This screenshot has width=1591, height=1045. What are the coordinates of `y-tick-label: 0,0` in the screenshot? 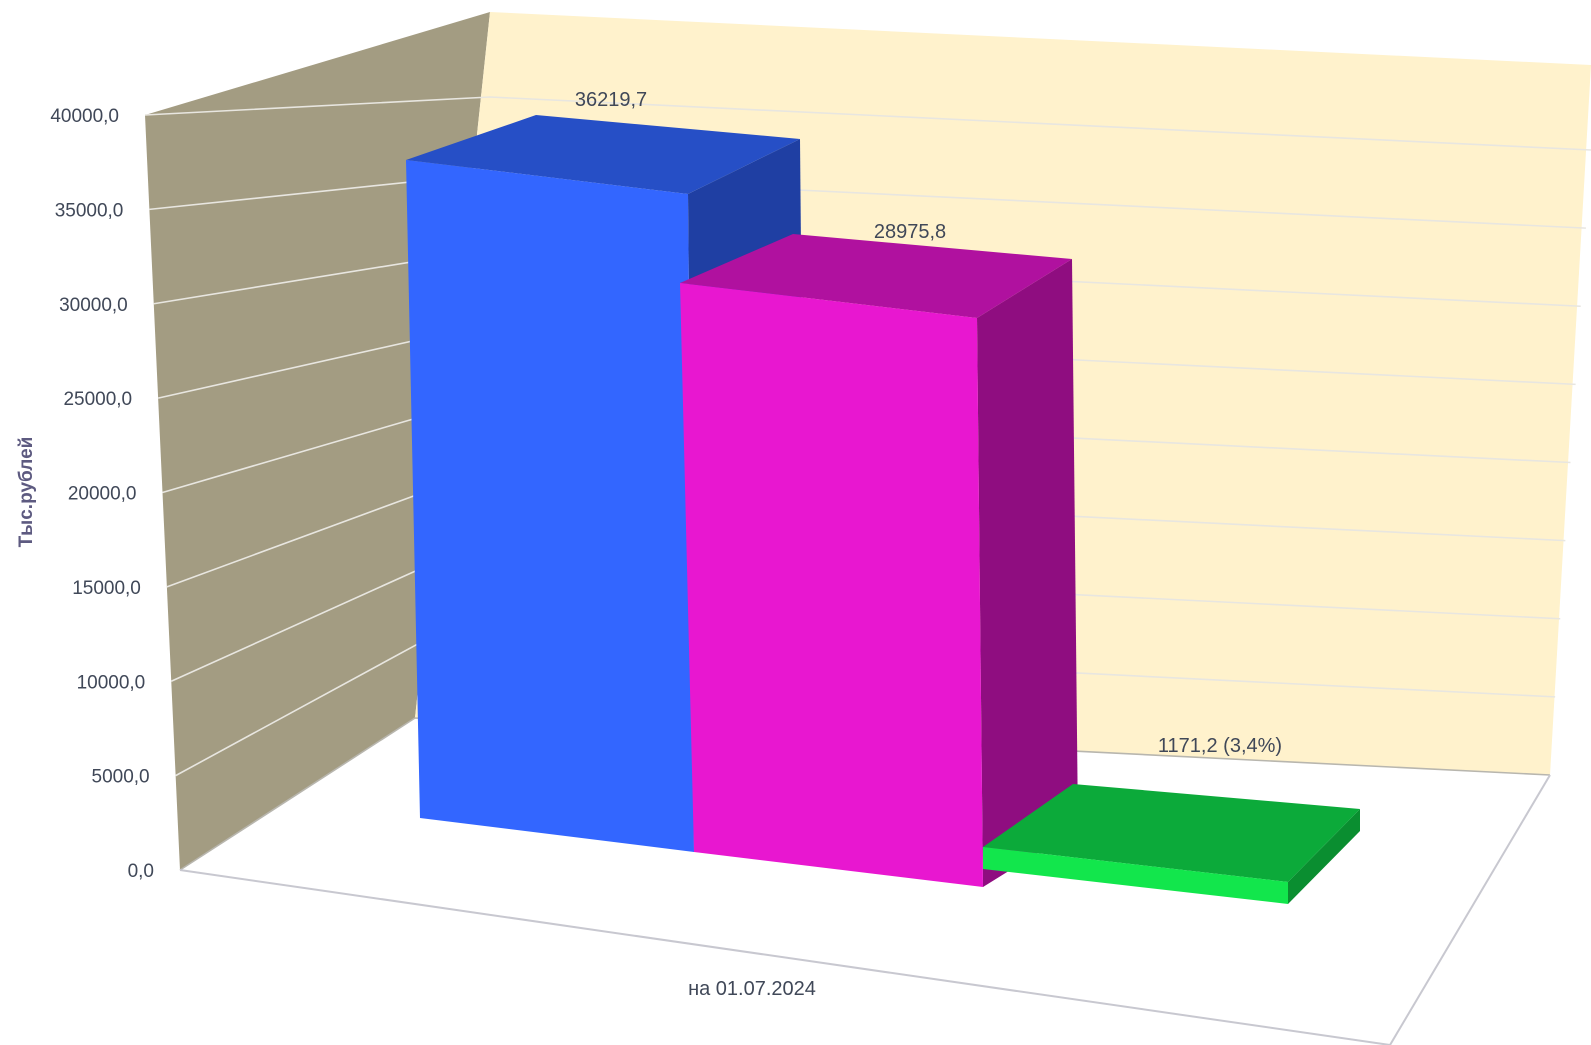 It's located at (141, 871).